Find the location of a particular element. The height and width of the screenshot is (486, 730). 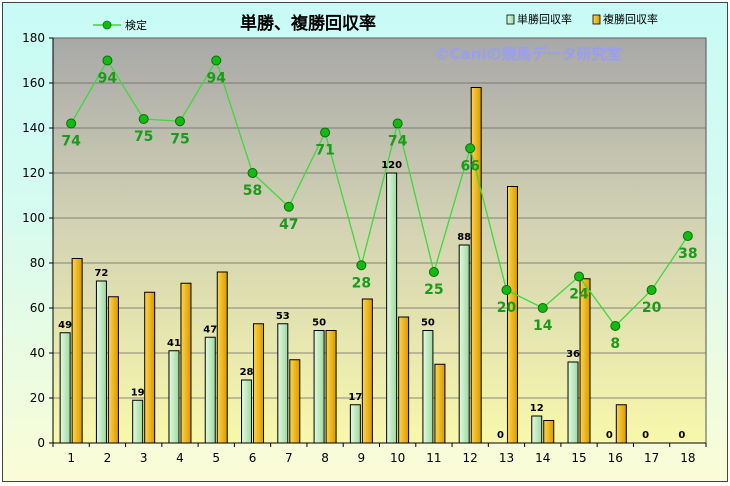

bar-value-label-tansho: 47 is located at coordinates (210, 329).